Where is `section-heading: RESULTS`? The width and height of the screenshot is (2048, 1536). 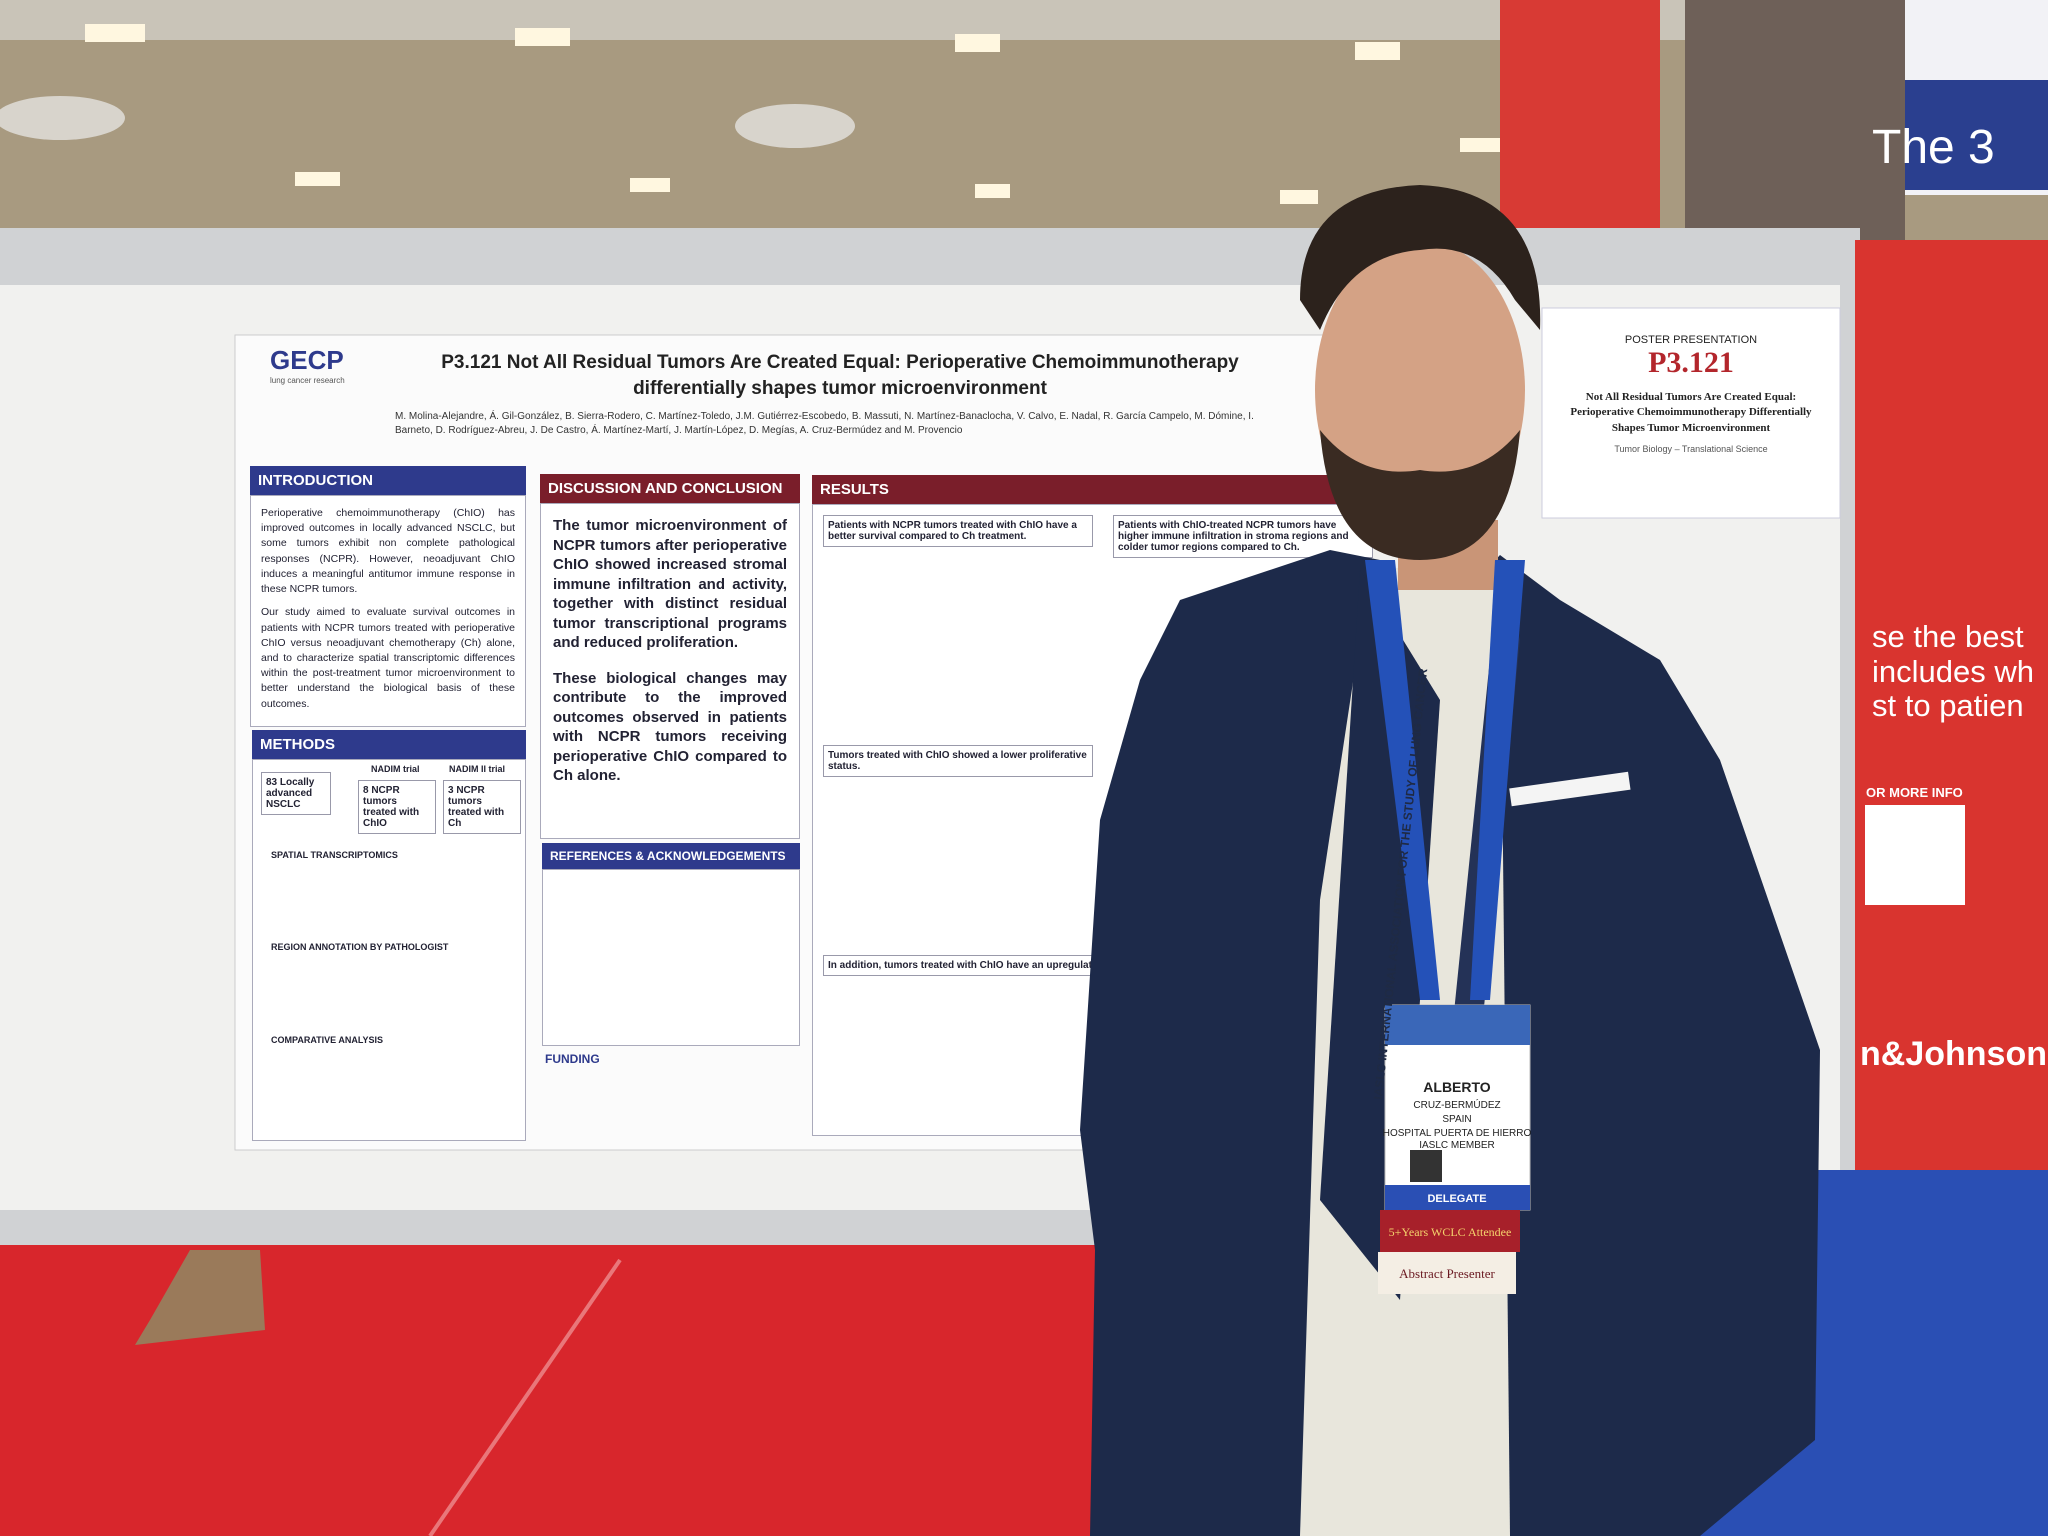
section-heading: RESULTS is located at coordinates (1092, 489).